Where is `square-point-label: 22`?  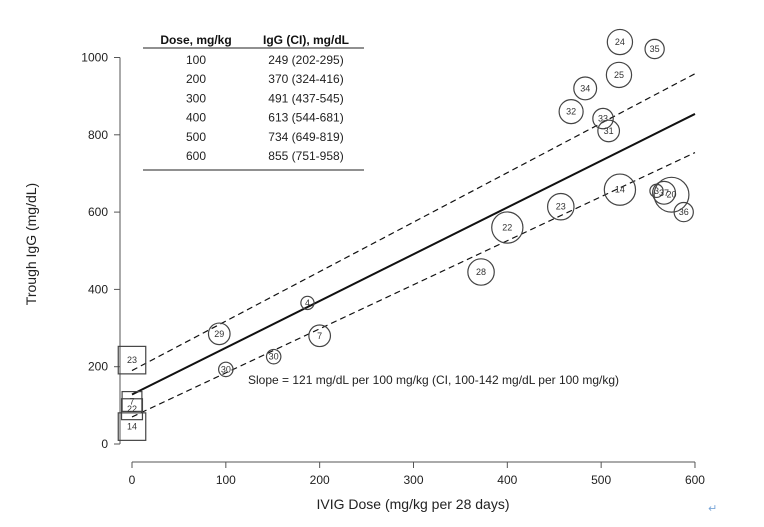
square-point-label: 22 is located at coordinates (132, 409).